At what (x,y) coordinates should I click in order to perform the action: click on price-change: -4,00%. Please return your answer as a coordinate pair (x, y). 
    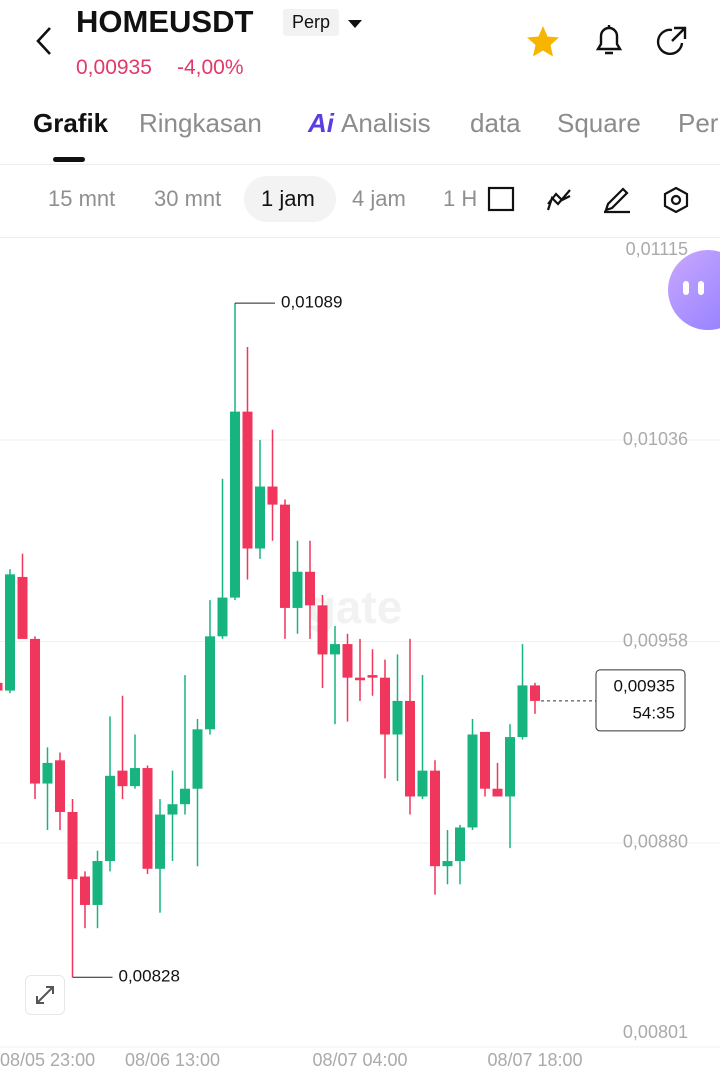
    Looking at the image, I should click on (210, 67).